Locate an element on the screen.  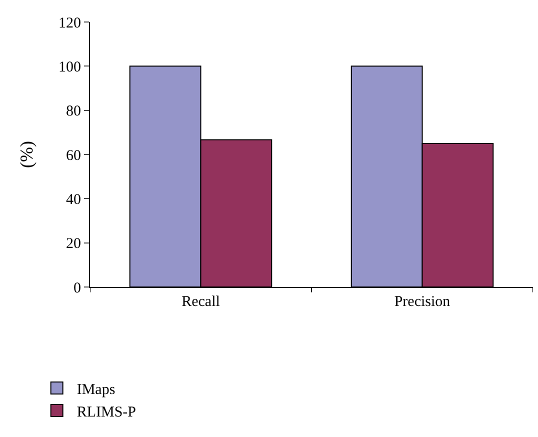
y-tick-label: 80 is located at coordinates (73, 112).